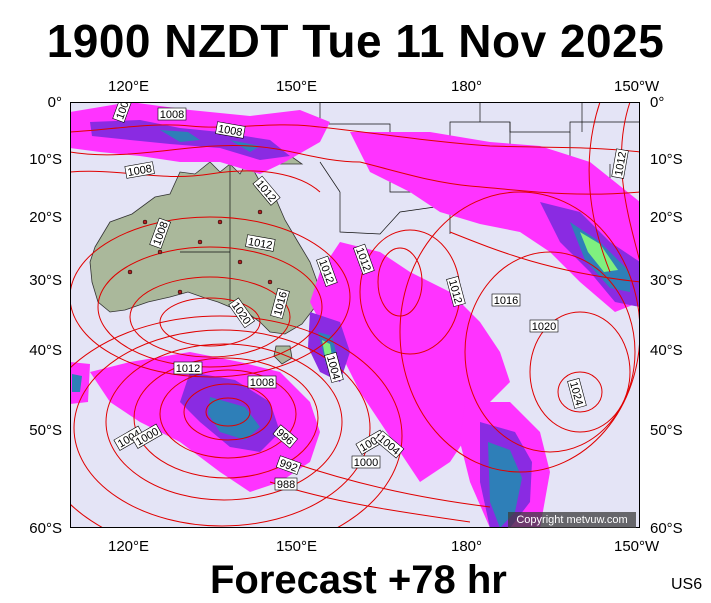 The height and width of the screenshot is (603, 711). I want to click on left-lat-label: 0°, so click(54, 102).